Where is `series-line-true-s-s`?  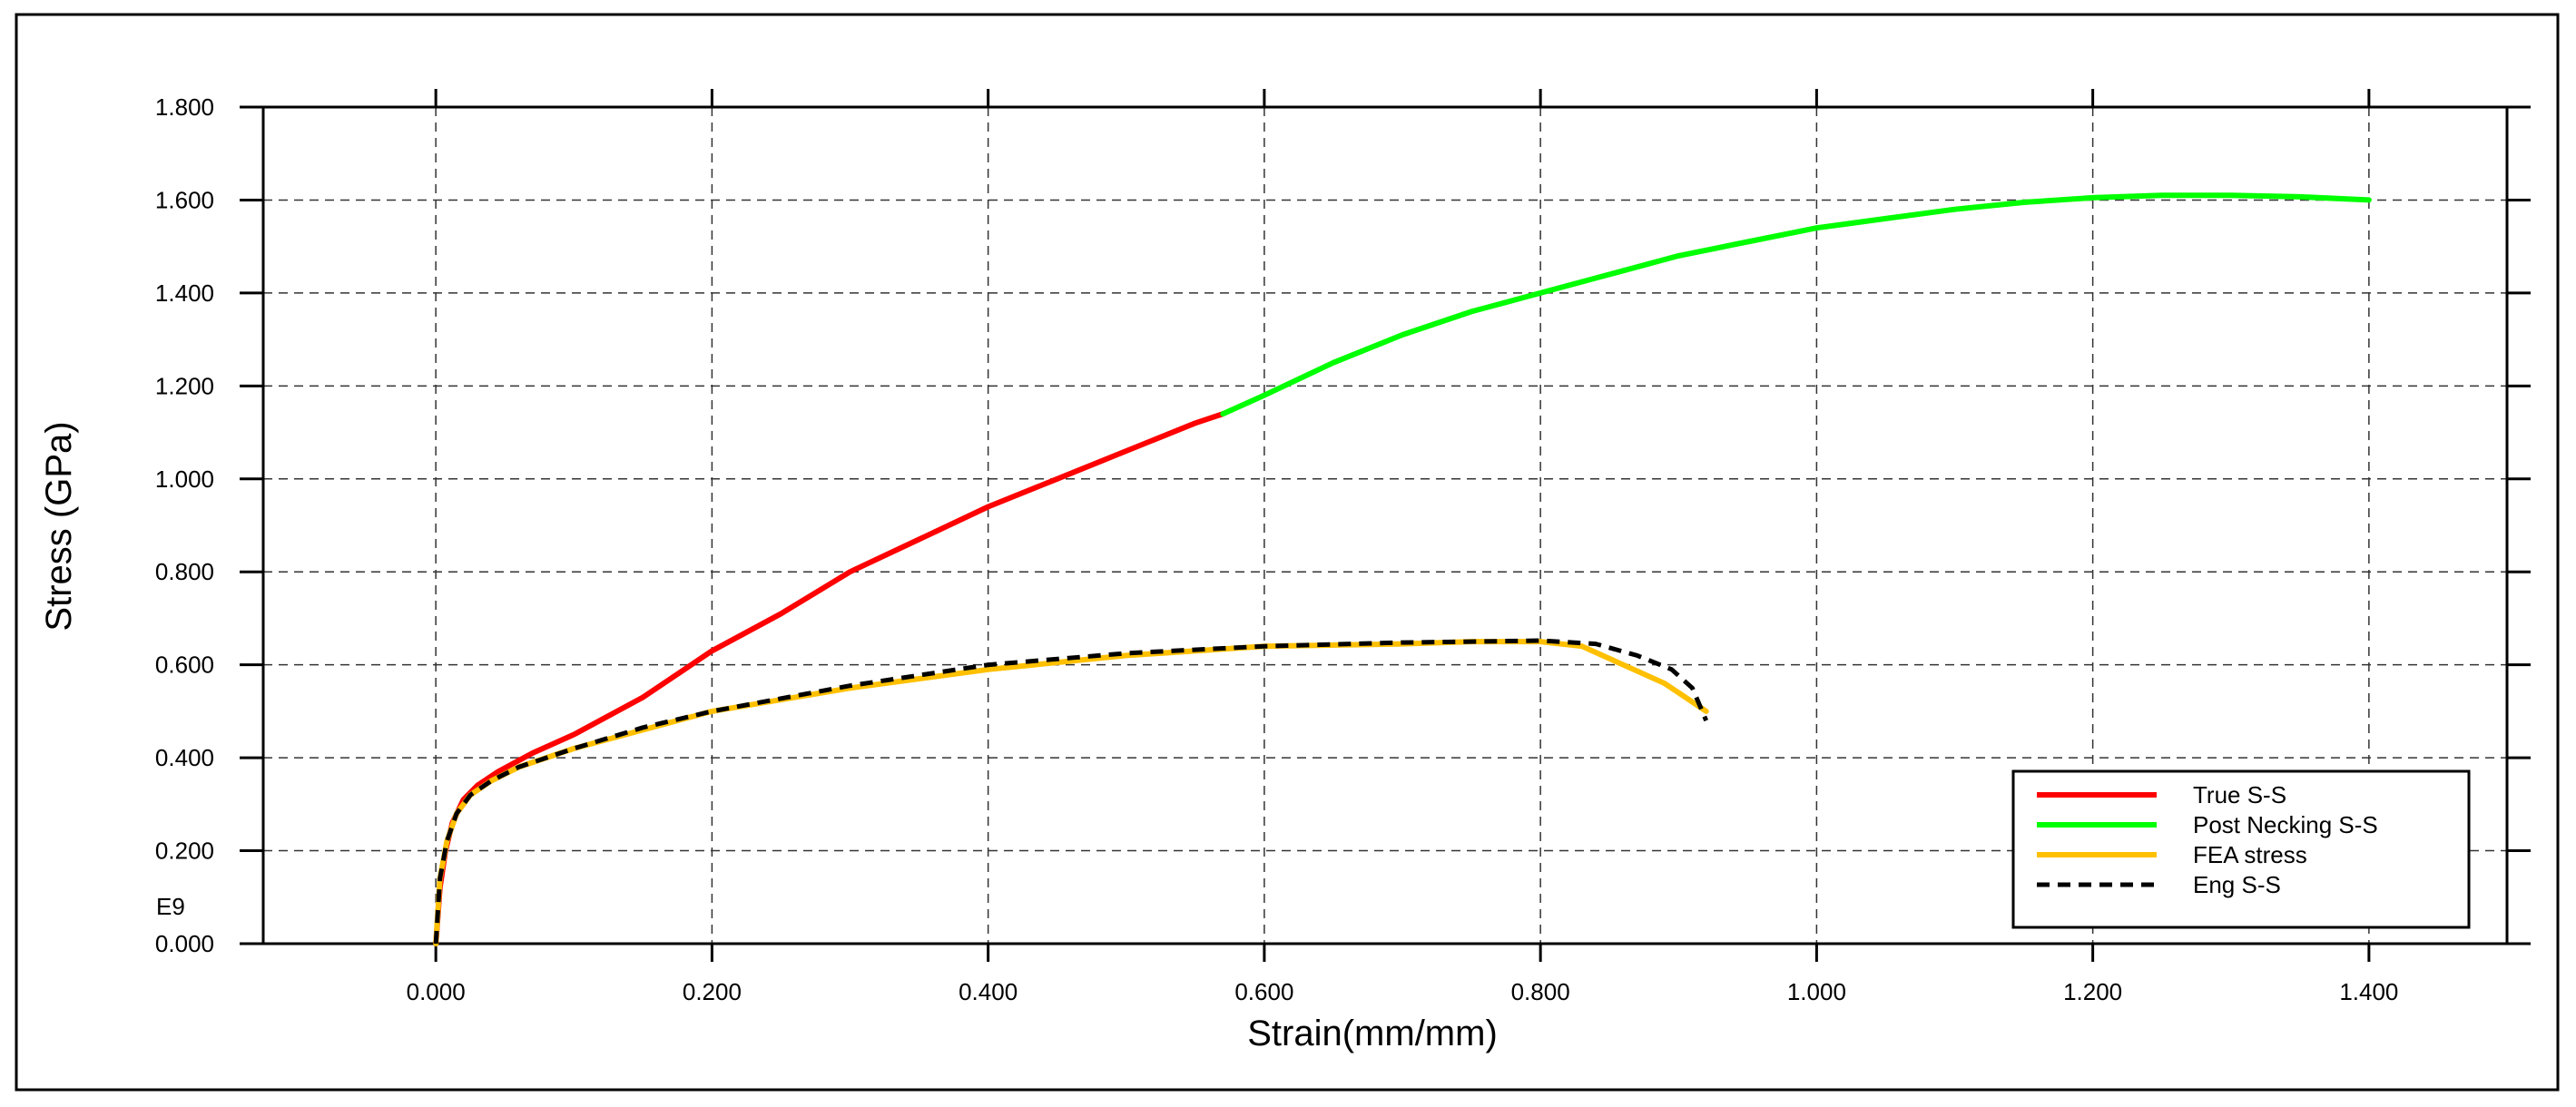
series-line-true-s-s is located at coordinates (829, 679).